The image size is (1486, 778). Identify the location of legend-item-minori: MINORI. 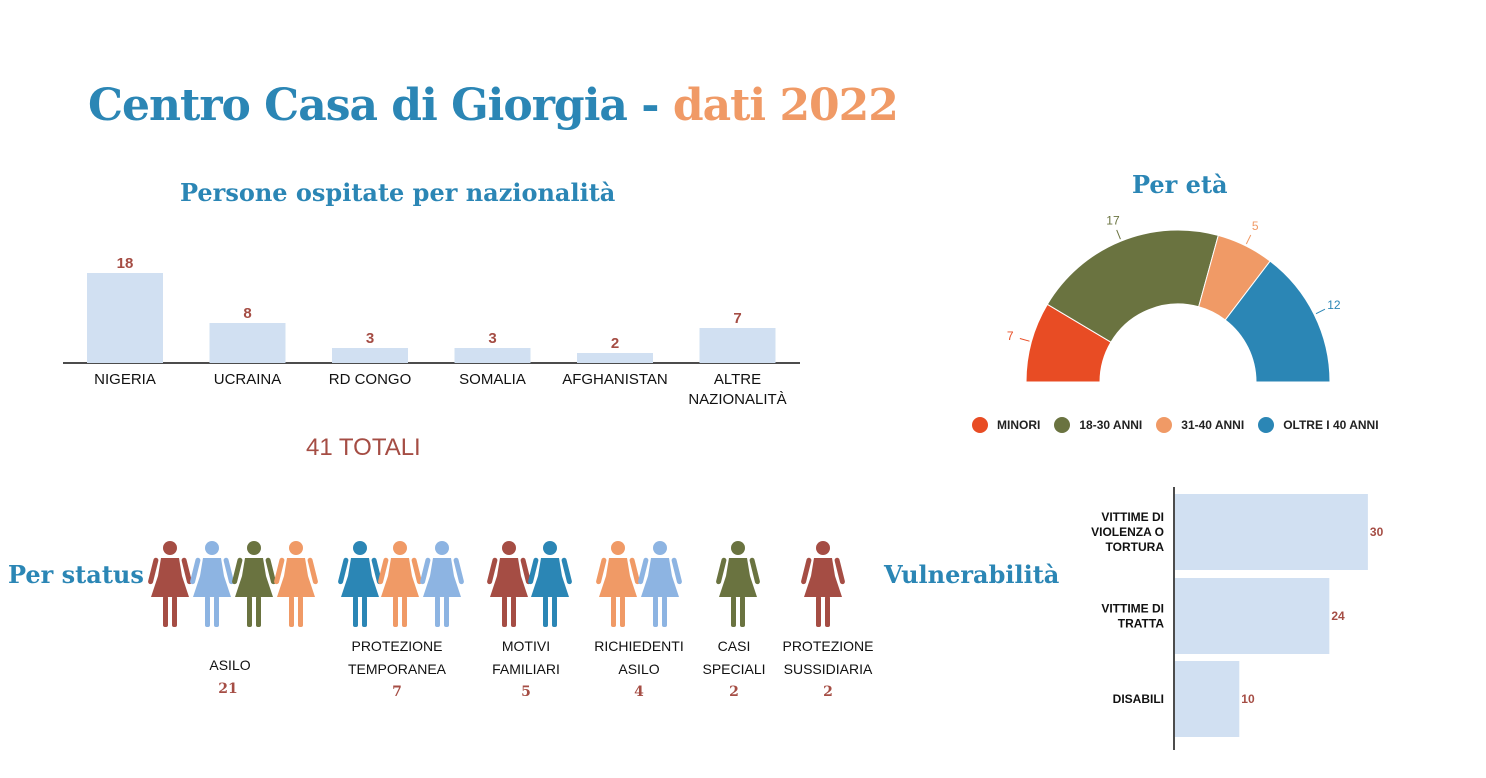
(1006, 425).